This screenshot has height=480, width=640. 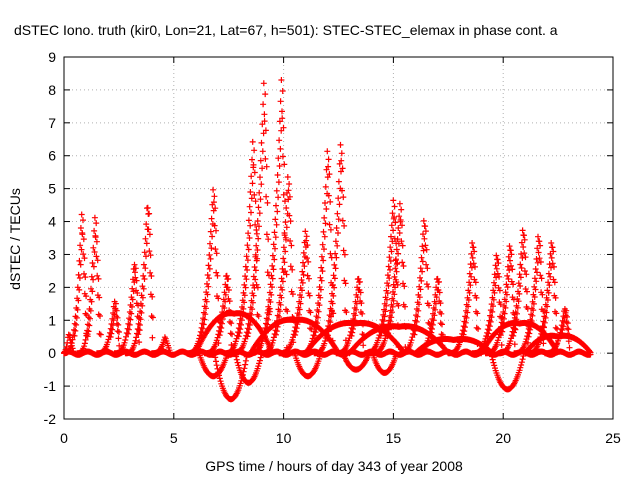 What do you see at coordinates (52, 90) in the screenshot?
I see `y-tick-label: 8` at bounding box center [52, 90].